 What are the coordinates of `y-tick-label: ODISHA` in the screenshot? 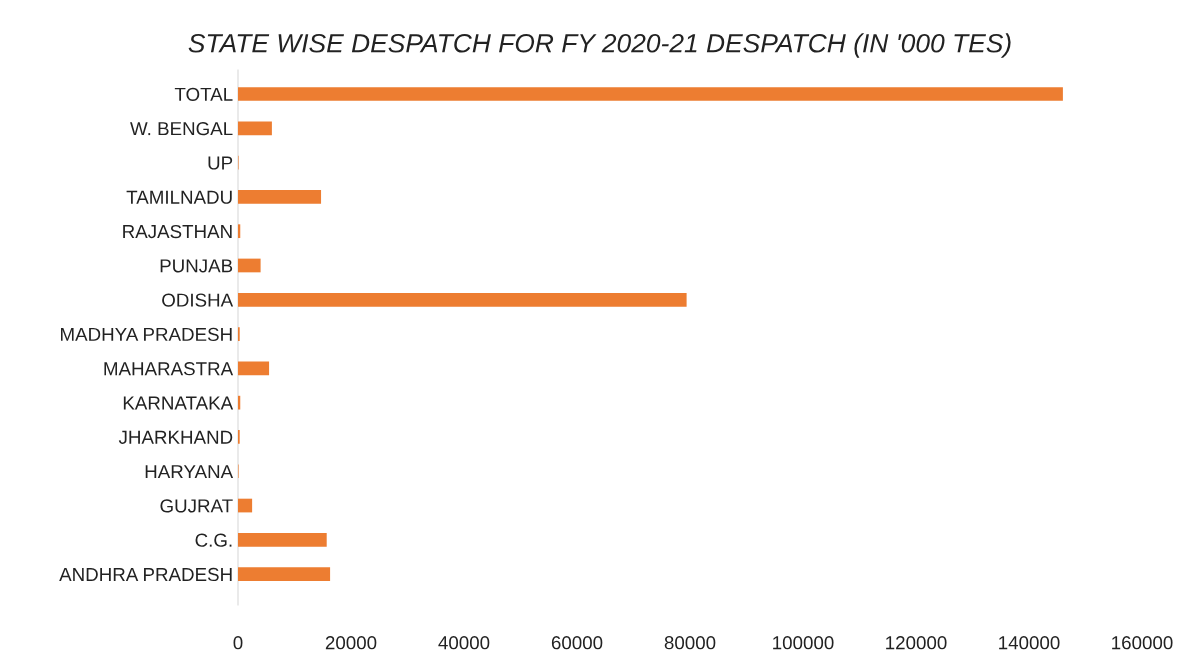 It's located at (198, 300).